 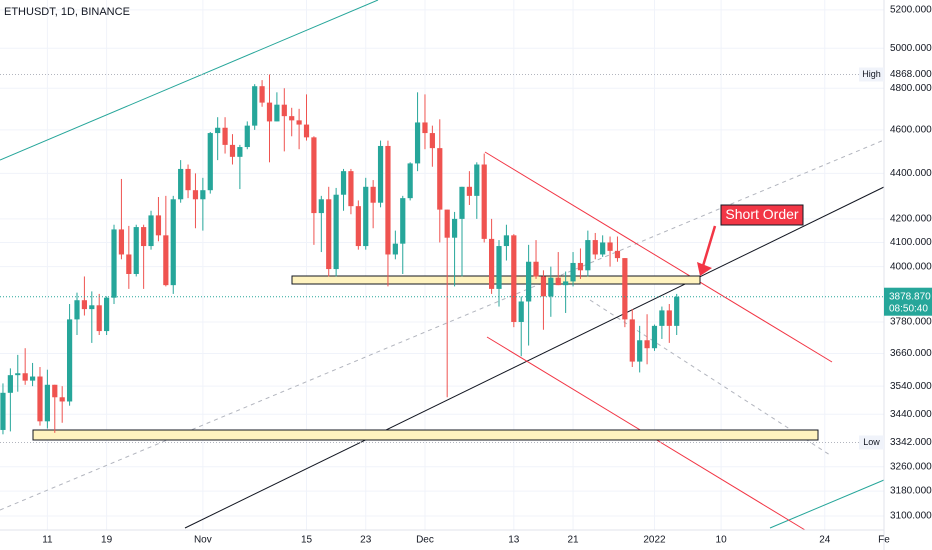 I want to click on symbol-title: ETHUSDT, 1D, BINANCE, so click(x=67, y=12).